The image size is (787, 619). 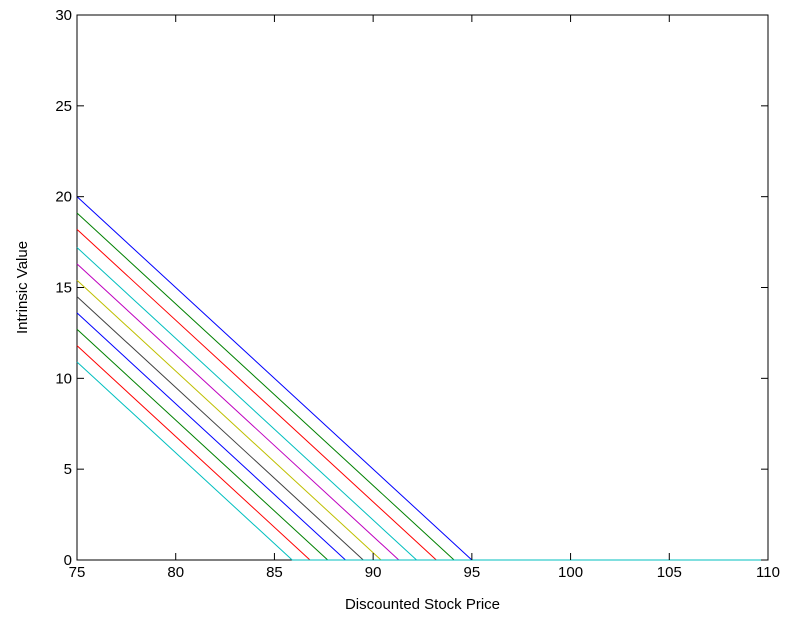 What do you see at coordinates (175, 572) in the screenshot?
I see `x-tick-label: 80` at bounding box center [175, 572].